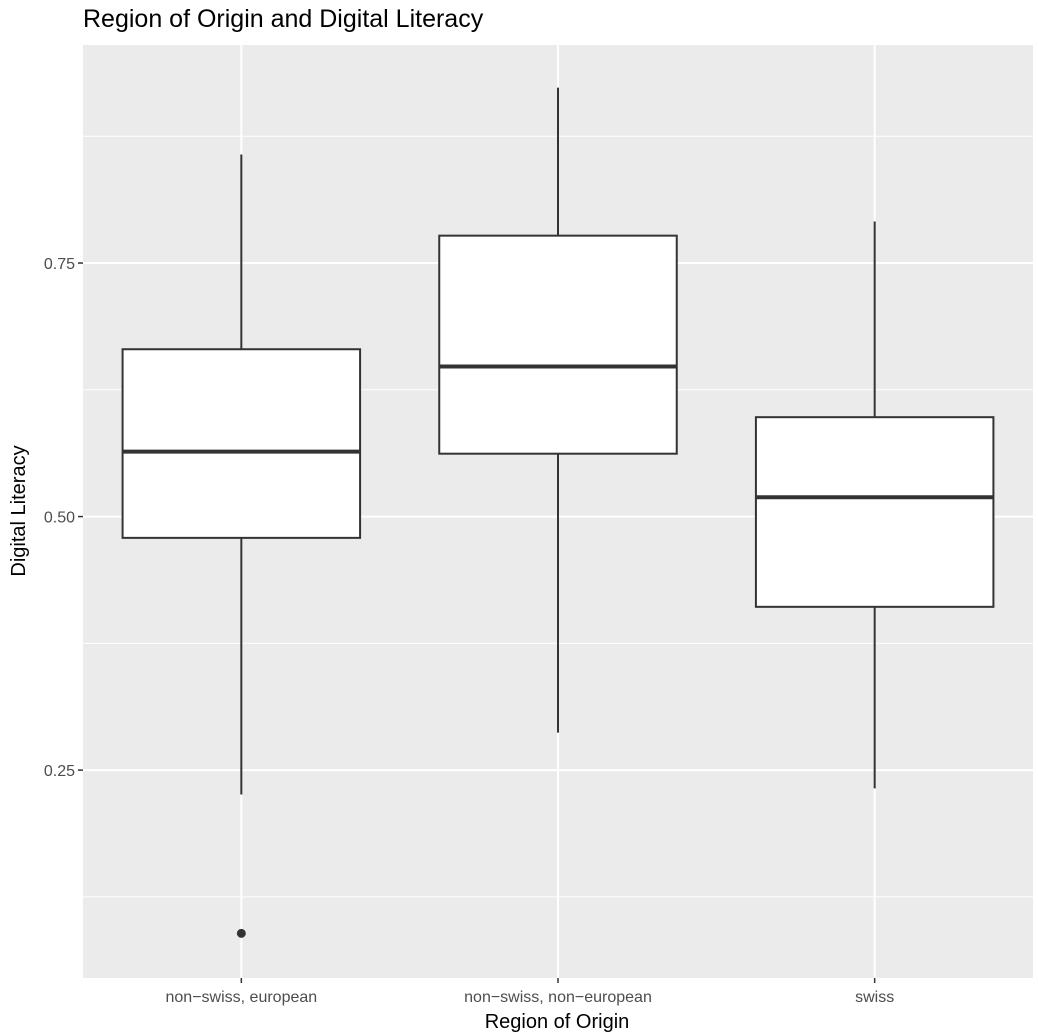 The height and width of the screenshot is (1036, 1038). What do you see at coordinates (59, 771) in the screenshot?
I see `y-tick-label: 0.25` at bounding box center [59, 771].